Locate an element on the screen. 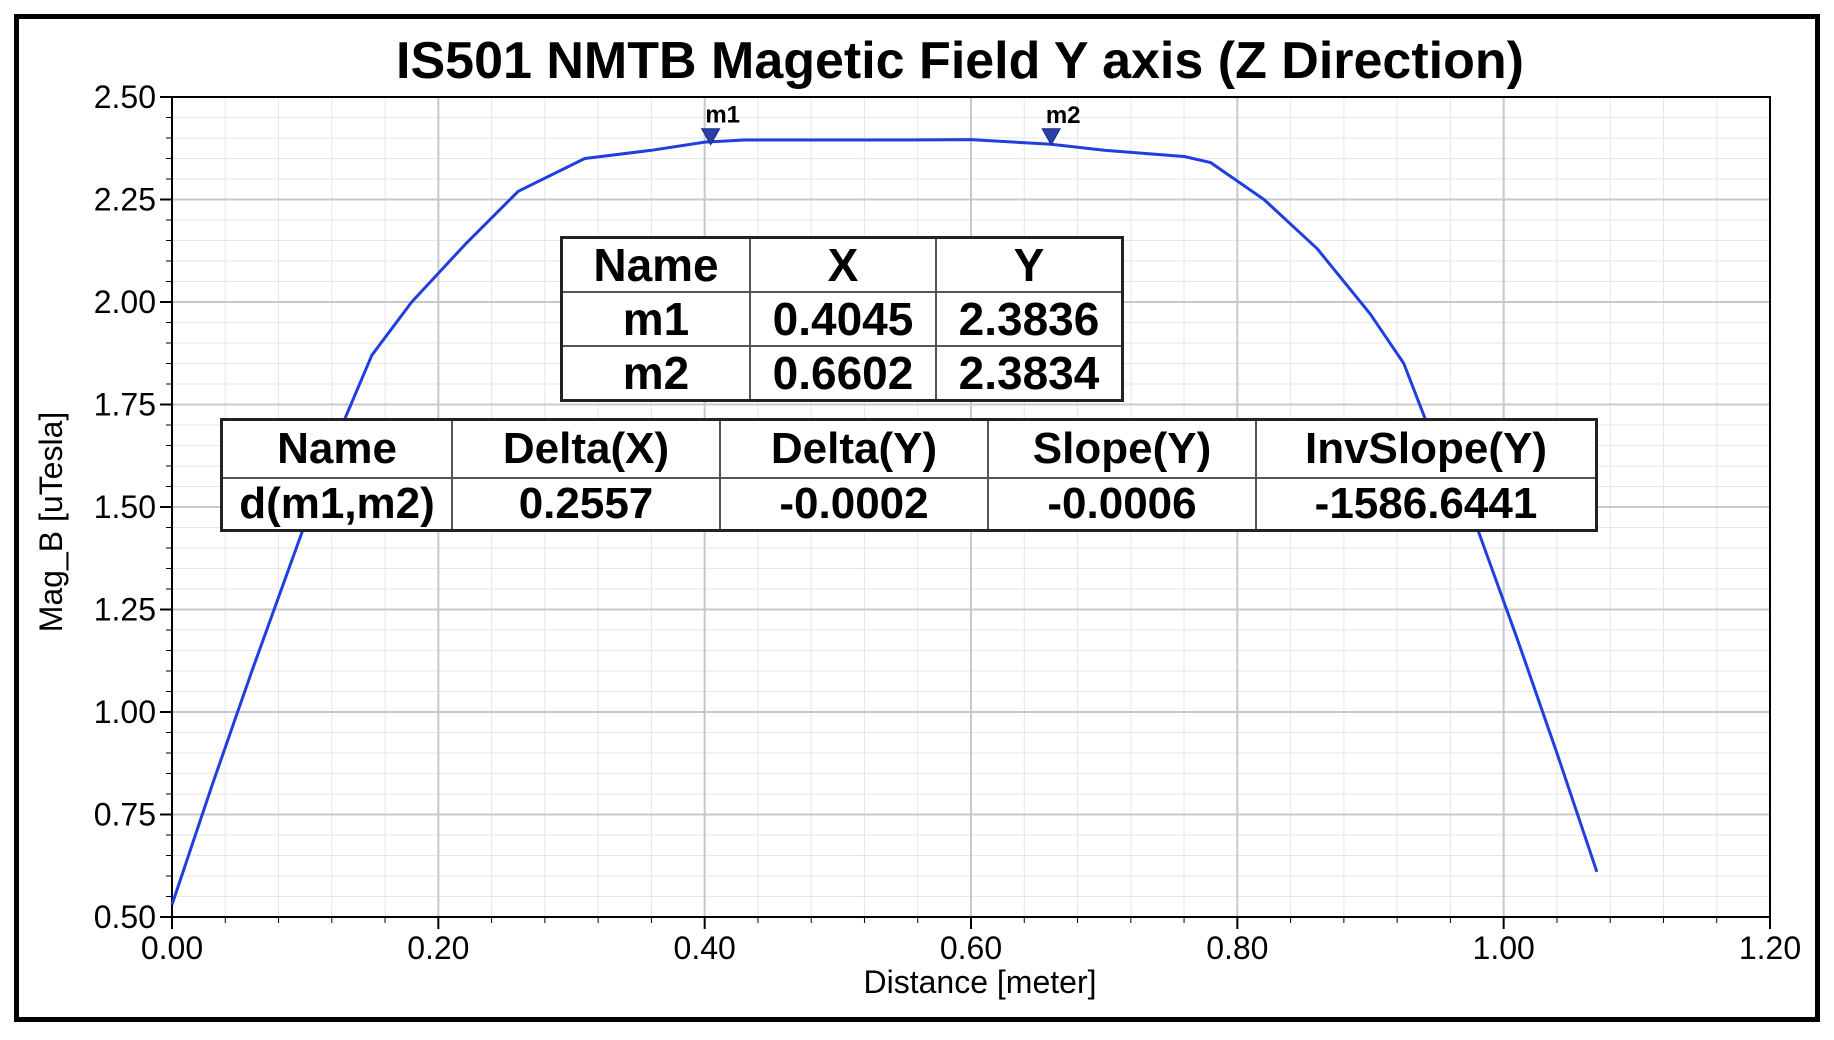  delta-name: d(m1,m2) is located at coordinates (336, 504).